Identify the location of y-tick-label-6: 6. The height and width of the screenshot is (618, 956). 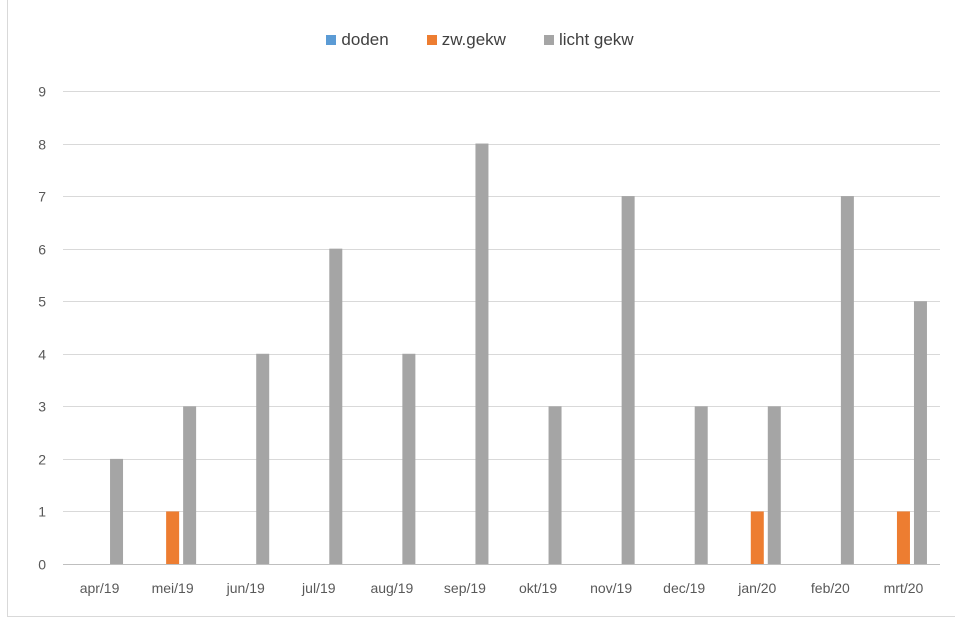
(42, 250).